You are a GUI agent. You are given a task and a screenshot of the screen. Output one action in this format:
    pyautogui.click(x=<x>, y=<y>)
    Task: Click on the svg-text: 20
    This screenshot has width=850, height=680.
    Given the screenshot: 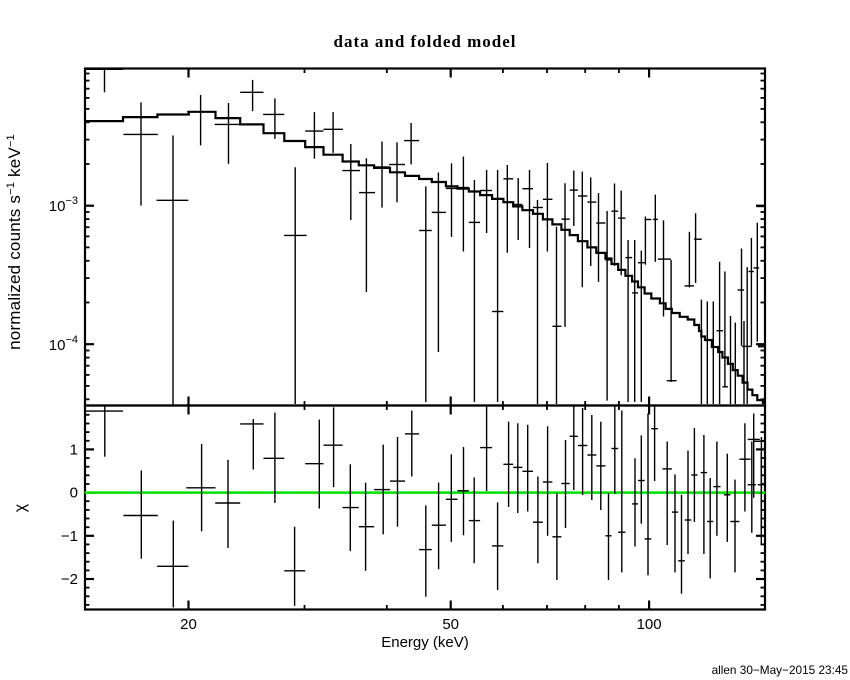 What is the action you would take?
    pyautogui.click(x=188, y=624)
    